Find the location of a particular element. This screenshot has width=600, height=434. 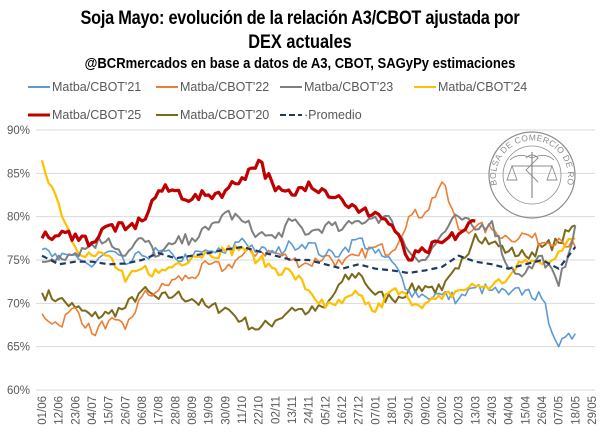

x-tick-label: 29/01 is located at coordinates (410, 410).